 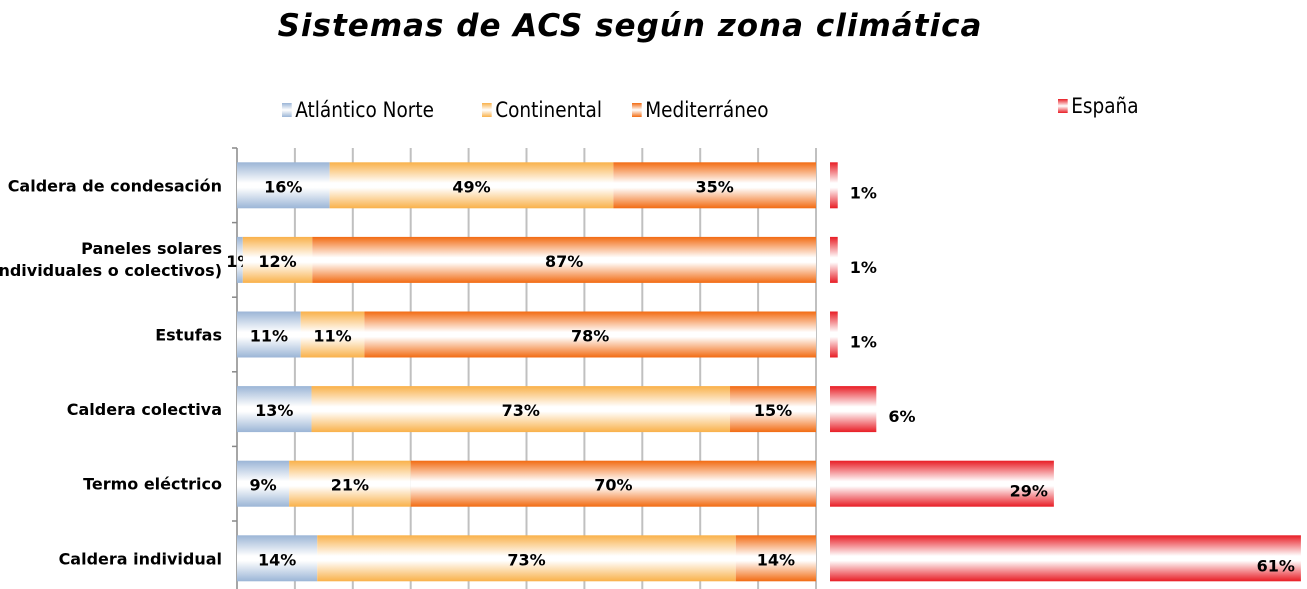 I want to click on data-label: 16%, so click(x=283, y=186).